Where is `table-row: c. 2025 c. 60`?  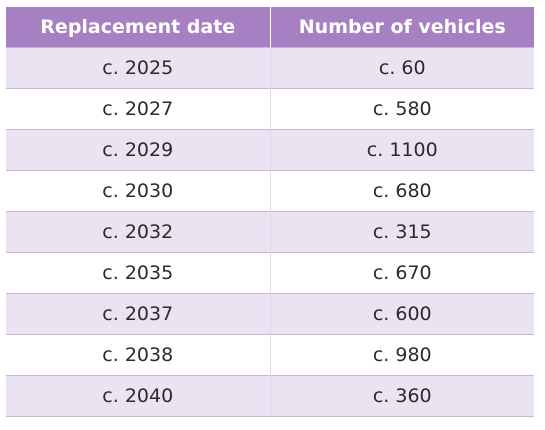 table-row: c. 2025 c. 60 is located at coordinates (270, 68).